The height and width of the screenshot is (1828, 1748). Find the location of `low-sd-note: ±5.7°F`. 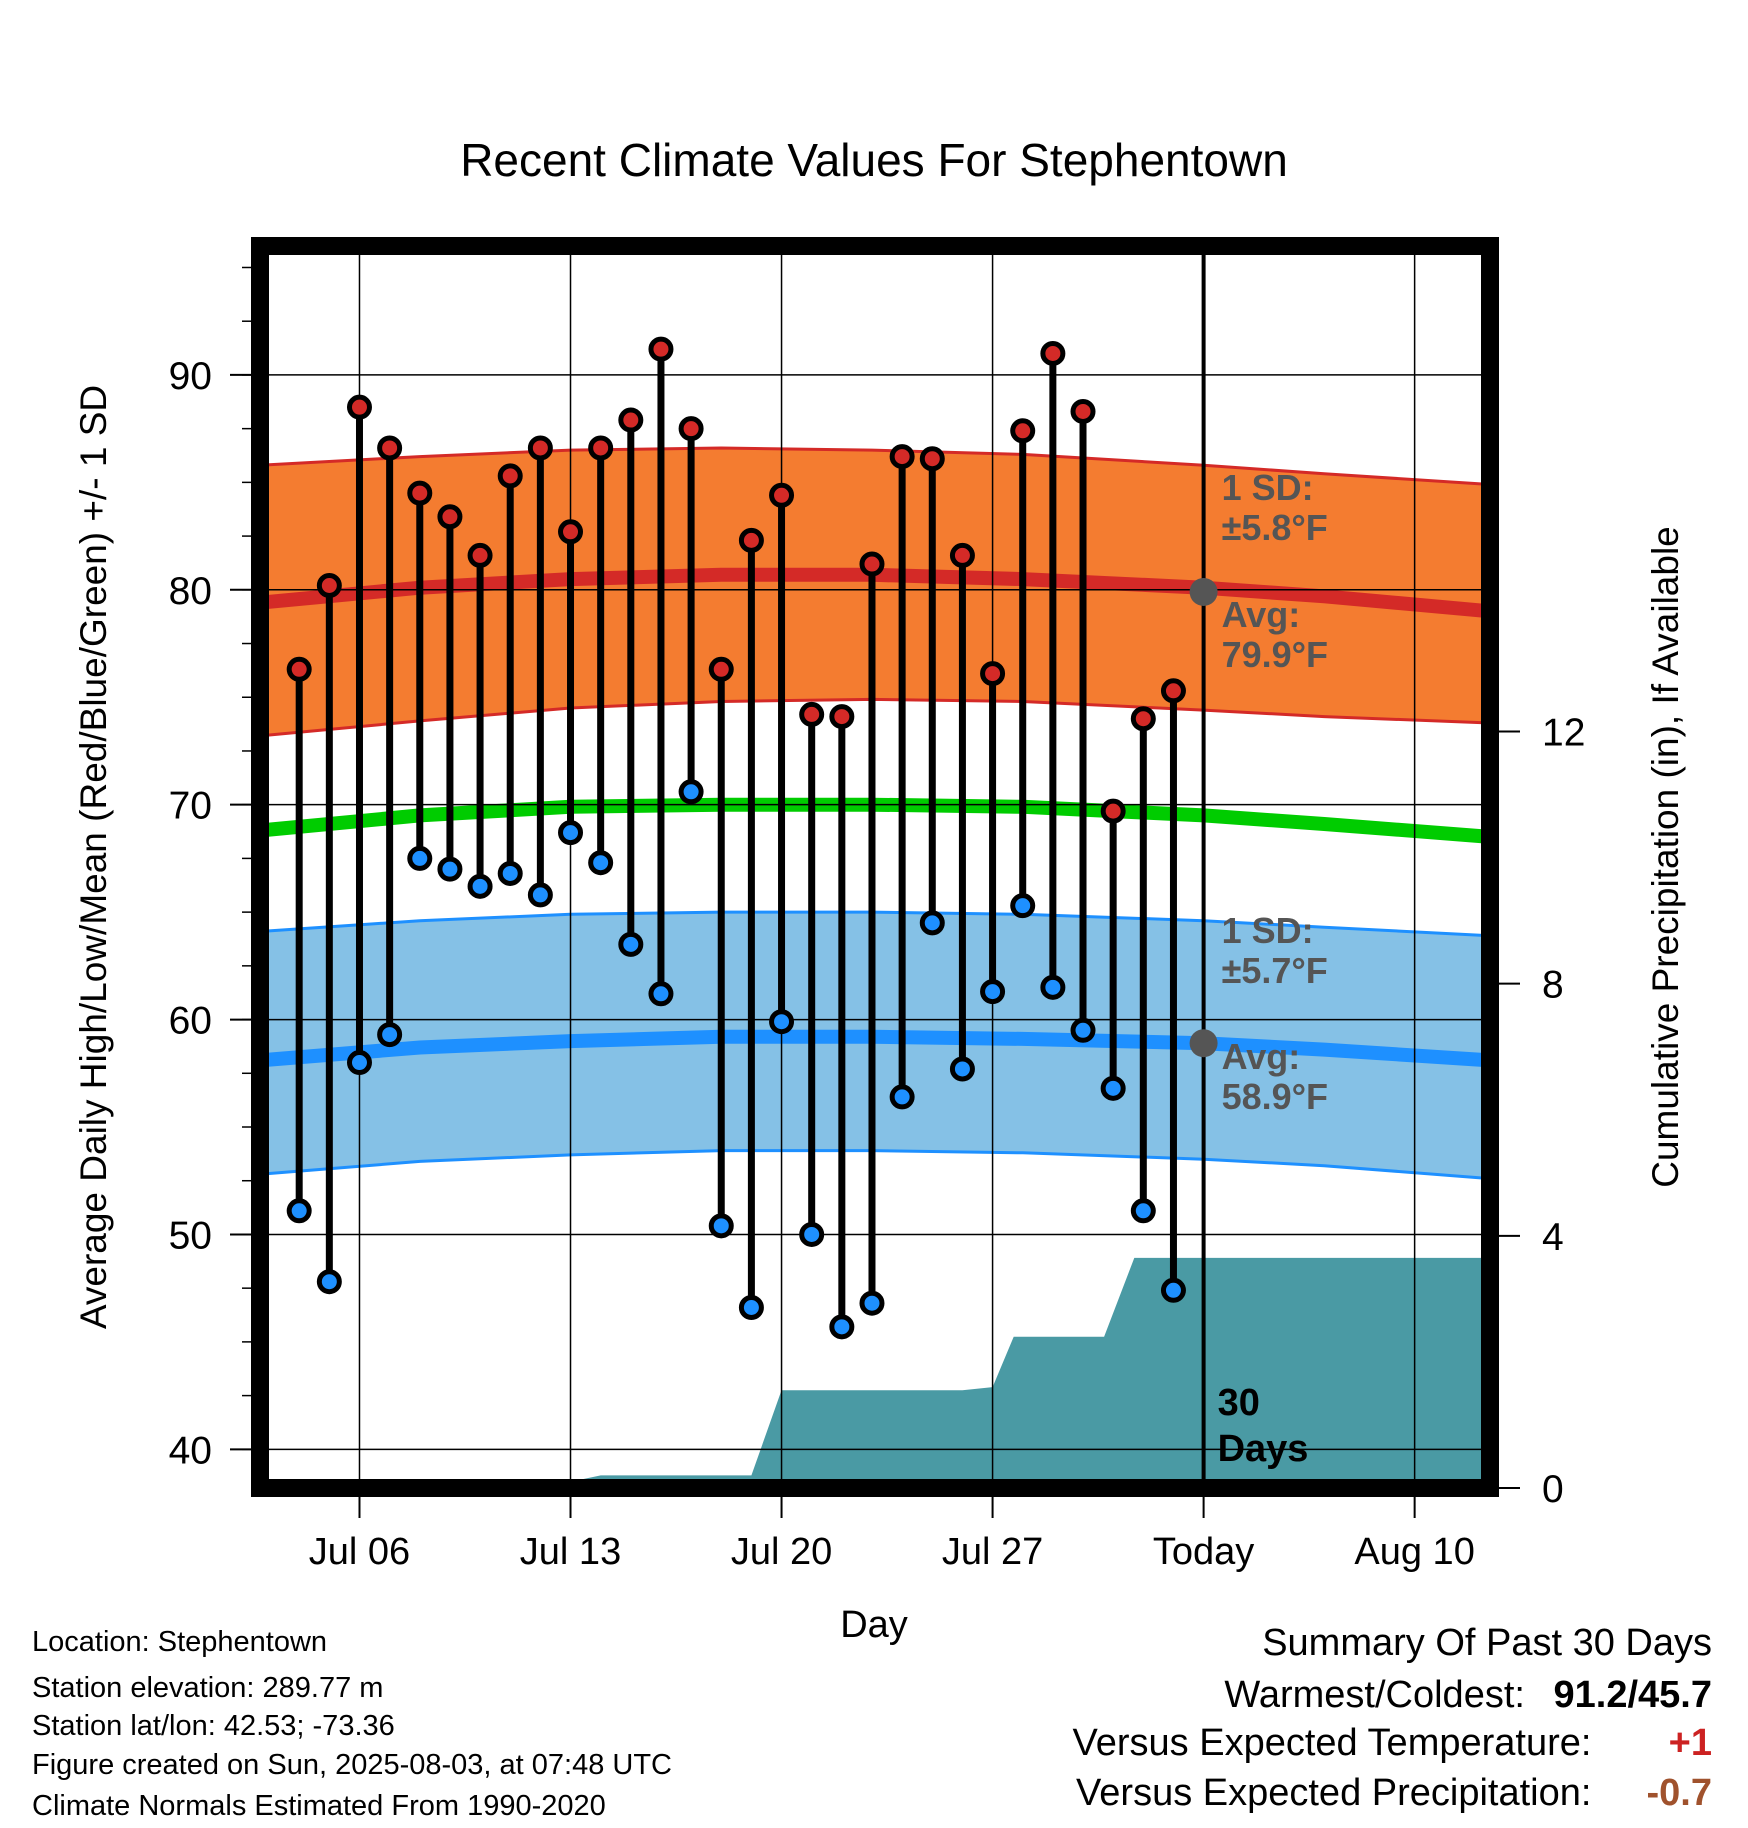

low-sd-note: ±5.7°F is located at coordinates (1275, 970).